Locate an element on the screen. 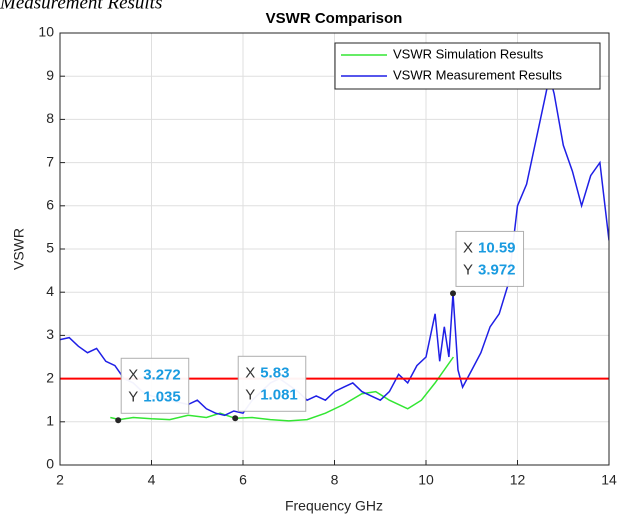 This screenshot has width=618, height=518. y-tick-label: 2 is located at coordinates (50, 377).